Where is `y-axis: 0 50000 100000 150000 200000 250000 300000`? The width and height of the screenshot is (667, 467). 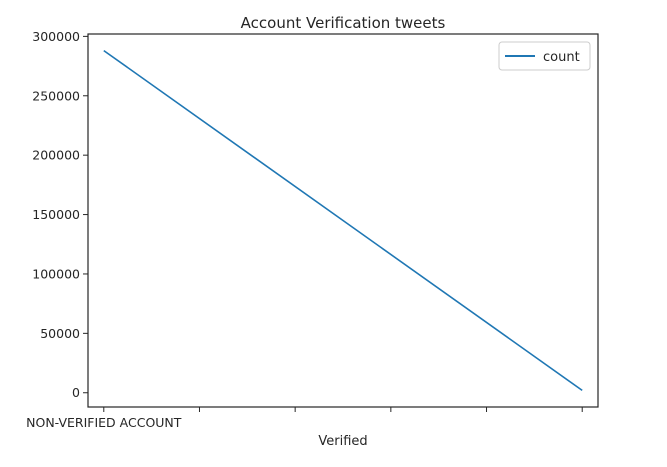 y-axis: 0 50000 100000 150000 200000 250000 300000 is located at coordinates (60, 214).